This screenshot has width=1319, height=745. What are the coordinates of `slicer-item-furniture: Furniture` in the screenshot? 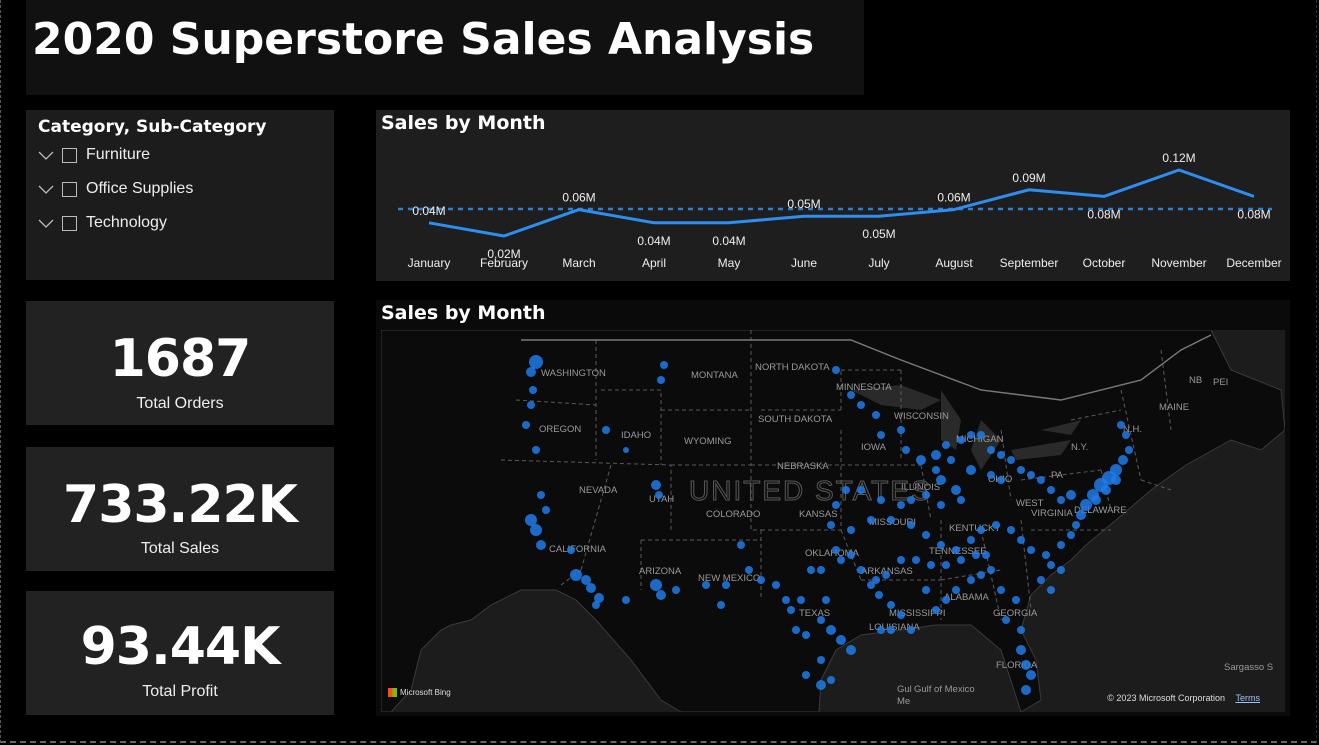 It's located at (94, 155).